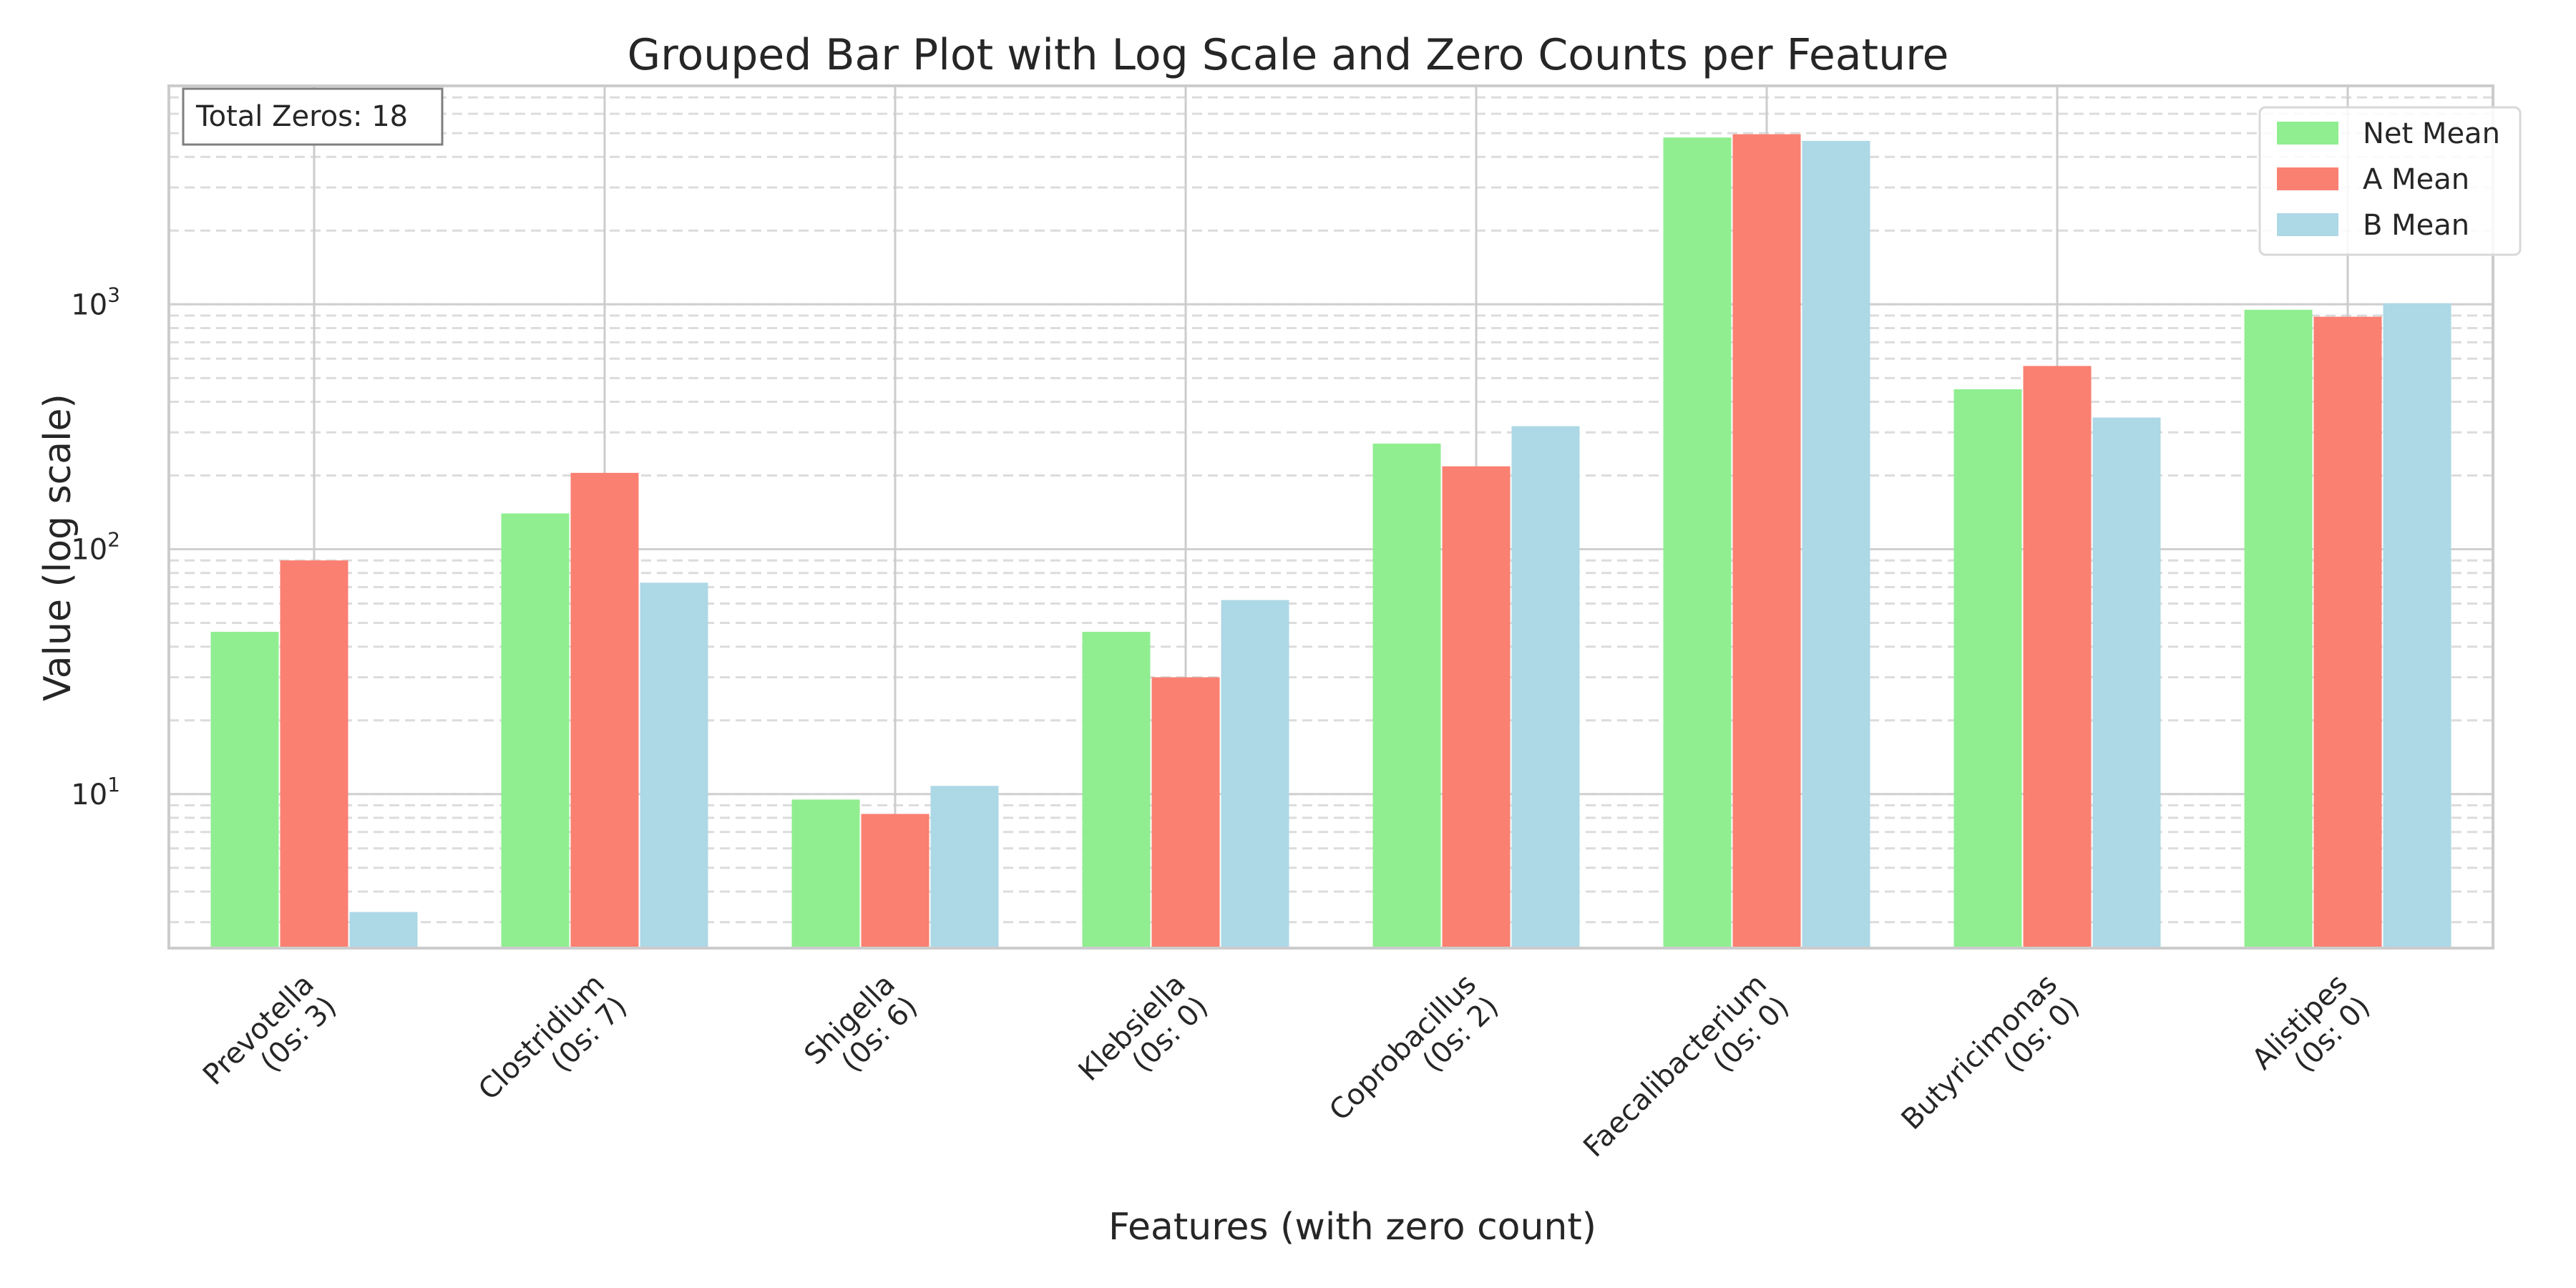 This screenshot has height=1288, width=2576. What do you see at coordinates (95, 547) in the screenshot?
I see `y-tick-label: 10²` at bounding box center [95, 547].